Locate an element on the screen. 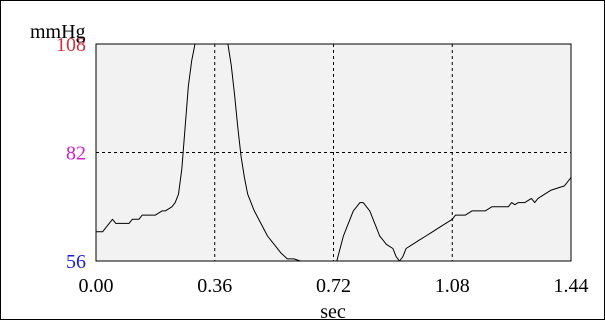  x-axis-title: sec is located at coordinates (333, 311).